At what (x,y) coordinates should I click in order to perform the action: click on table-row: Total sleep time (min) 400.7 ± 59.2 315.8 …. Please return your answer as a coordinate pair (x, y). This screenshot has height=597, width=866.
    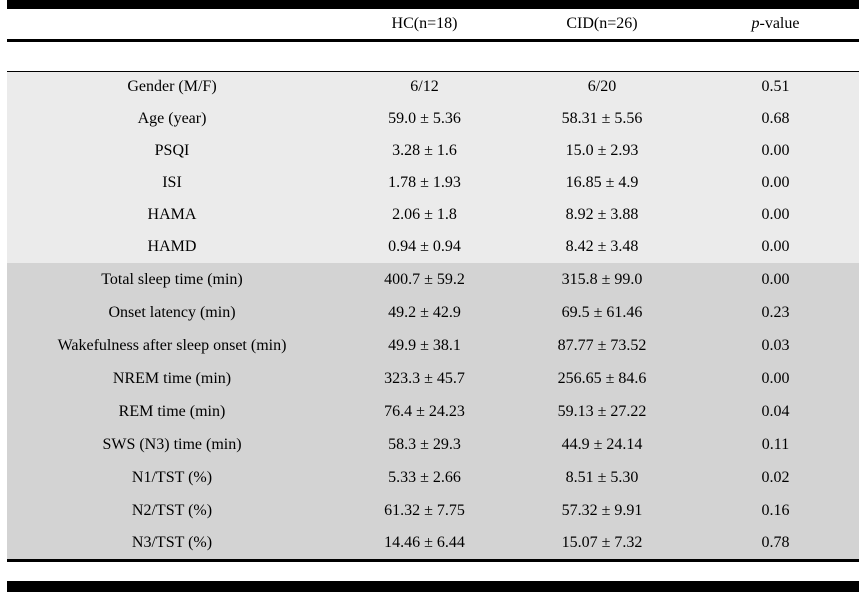
    Looking at the image, I should click on (433, 279).